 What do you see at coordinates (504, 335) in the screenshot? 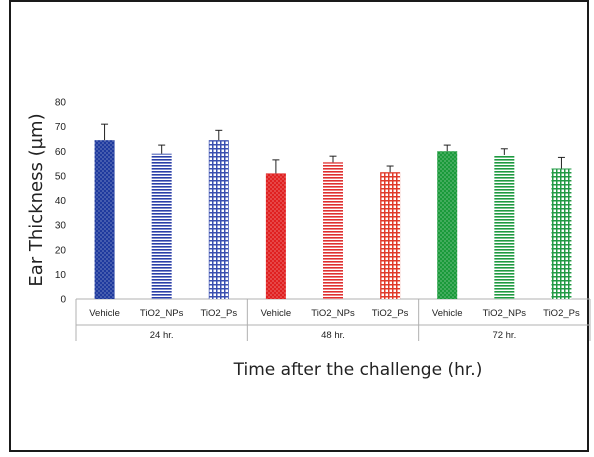
I see `group-label: 72 hr.` at bounding box center [504, 335].